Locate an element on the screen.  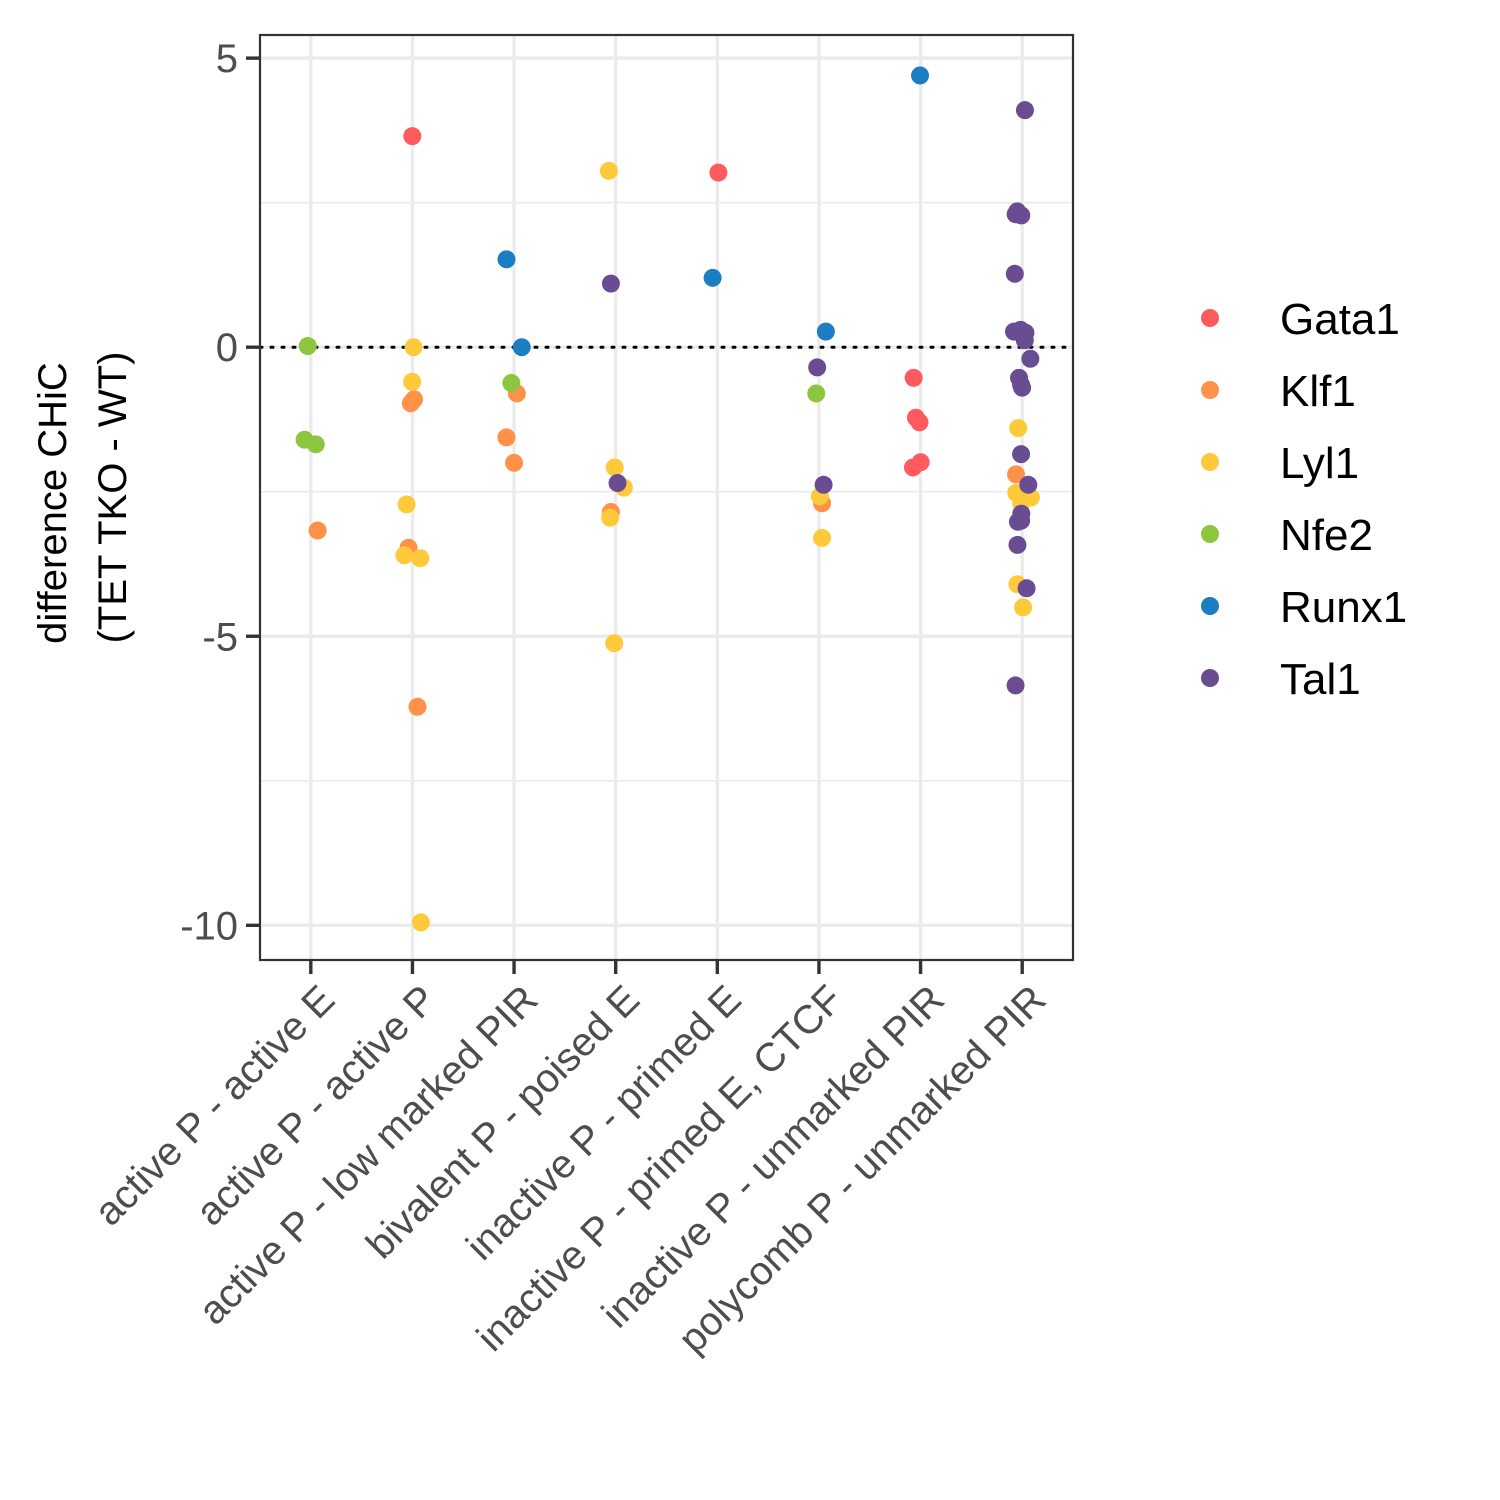
legend-label-runx1: Runx1 is located at coordinates (1343, 607).